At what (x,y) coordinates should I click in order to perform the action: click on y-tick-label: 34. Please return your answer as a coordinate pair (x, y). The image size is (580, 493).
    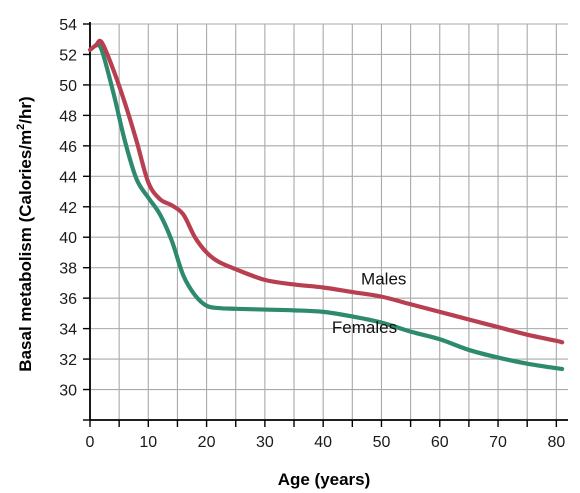
    Looking at the image, I should click on (68, 330).